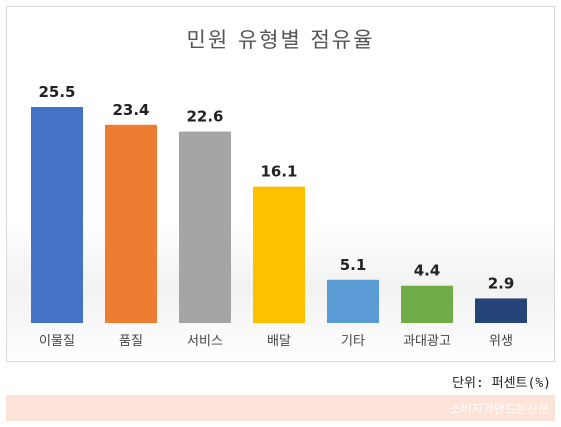 The width and height of the screenshot is (561, 427). What do you see at coordinates (131, 341) in the screenshot?
I see `category-label-1: 품질` at bounding box center [131, 341].